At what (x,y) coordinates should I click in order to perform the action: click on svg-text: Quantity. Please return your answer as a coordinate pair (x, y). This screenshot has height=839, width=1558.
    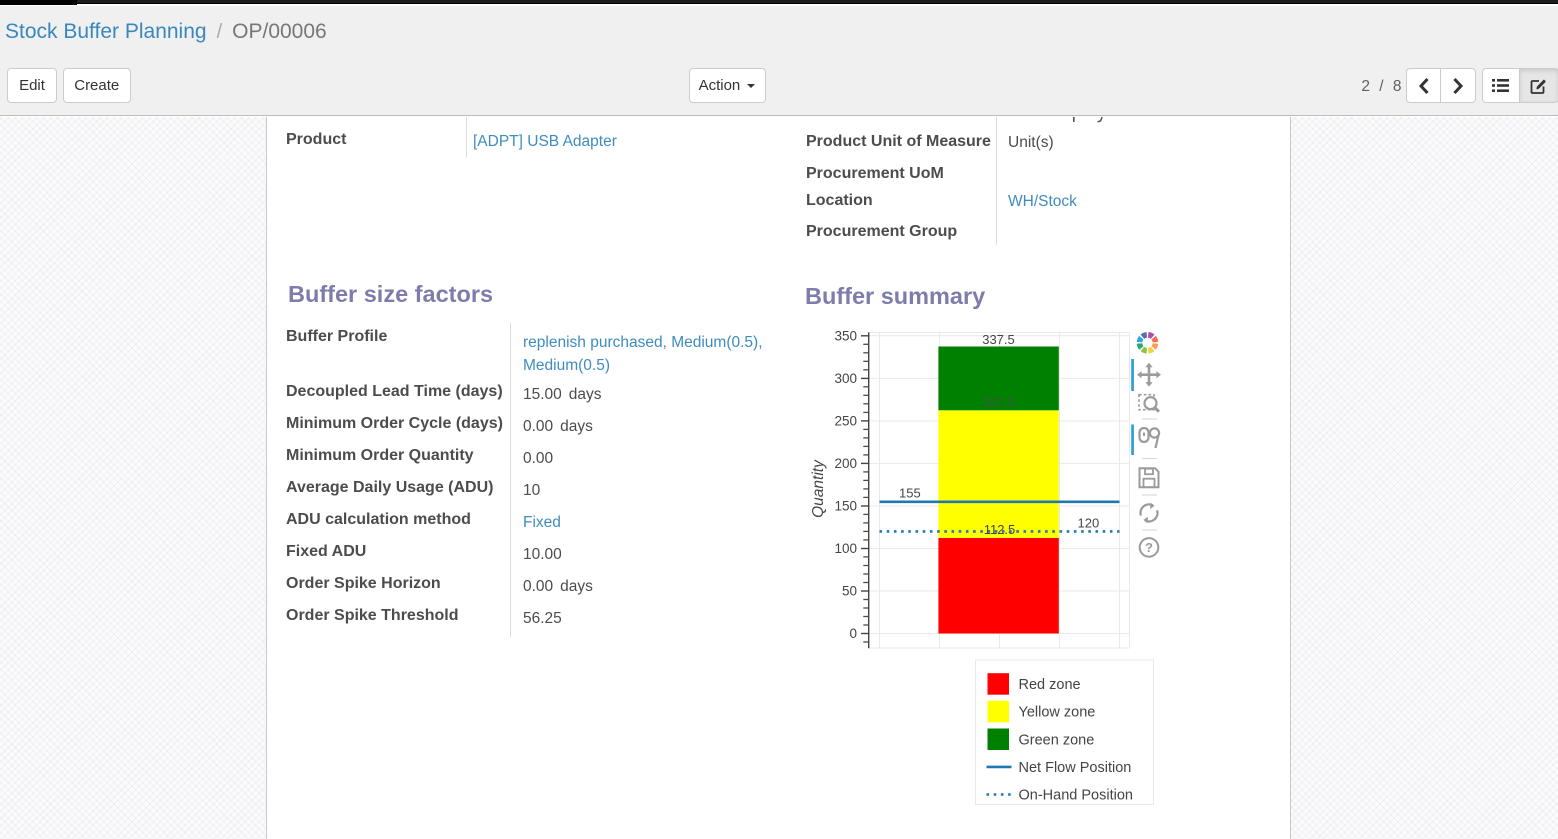
    Looking at the image, I should click on (818, 488).